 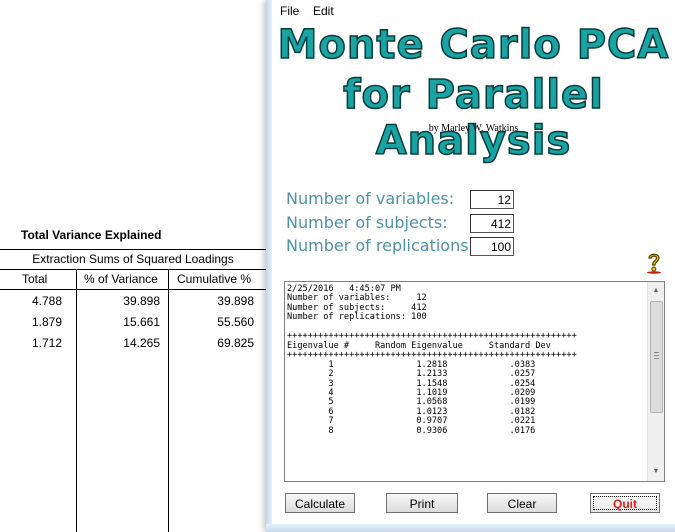 I want to click on quit-button: Quit, so click(x=625, y=503).